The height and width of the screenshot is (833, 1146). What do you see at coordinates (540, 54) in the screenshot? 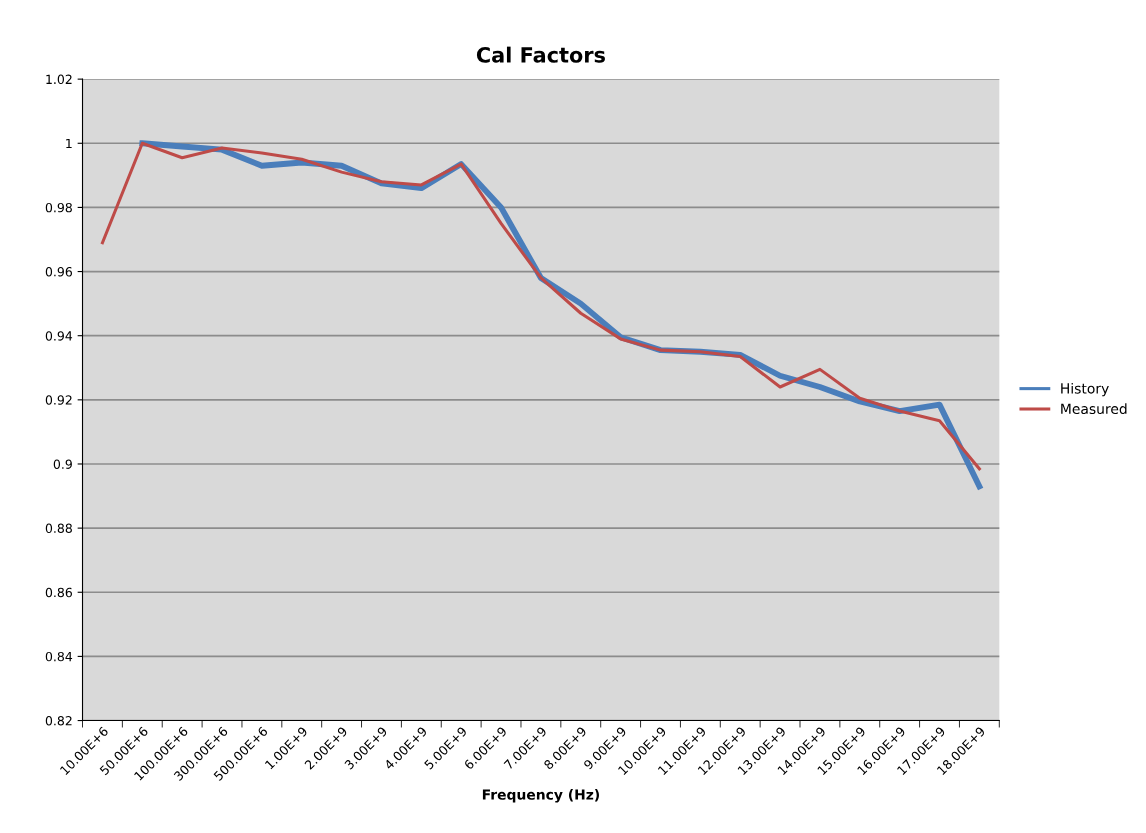
I see `chart-title: Cal Factors` at bounding box center [540, 54].